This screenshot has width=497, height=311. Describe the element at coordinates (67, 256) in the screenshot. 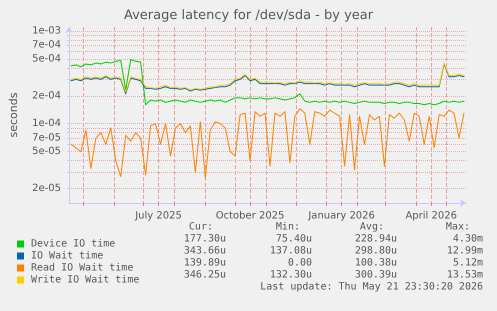

I see `legend-label: IO Wait time` at that location.